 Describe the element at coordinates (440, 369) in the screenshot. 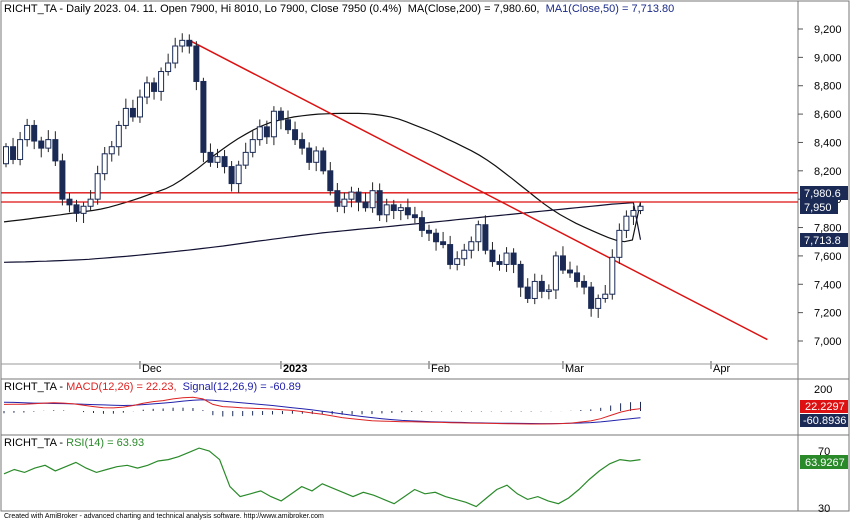

I see `date-tick-label: Feb` at that location.